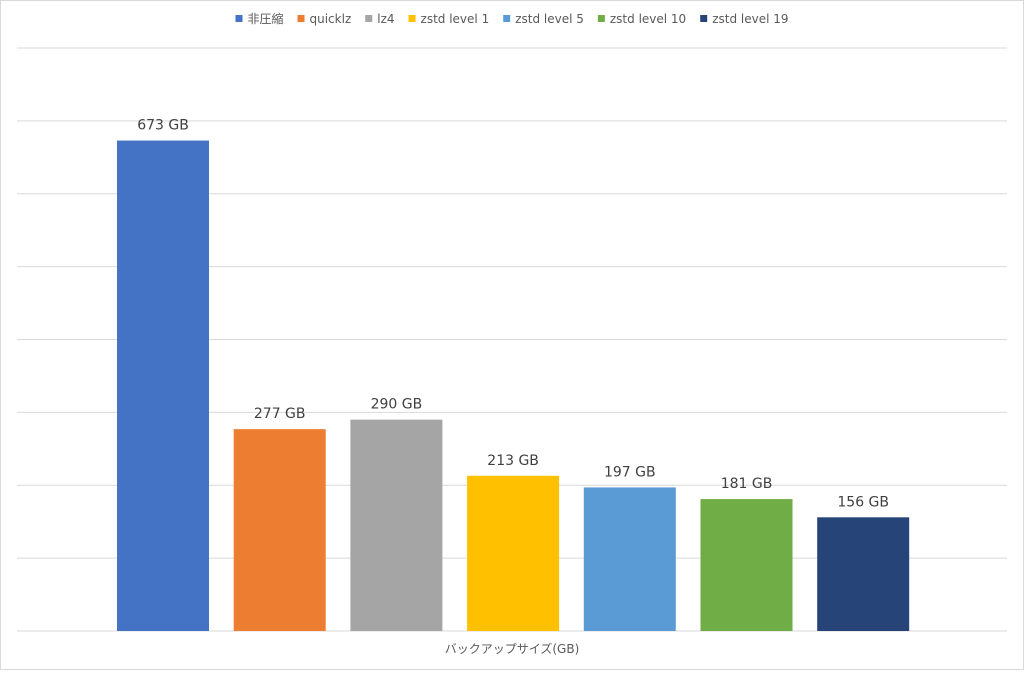  What do you see at coordinates (747, 484) in the screenshot?
I see `data-label: 181 GB` at bounding box center [747, 484].